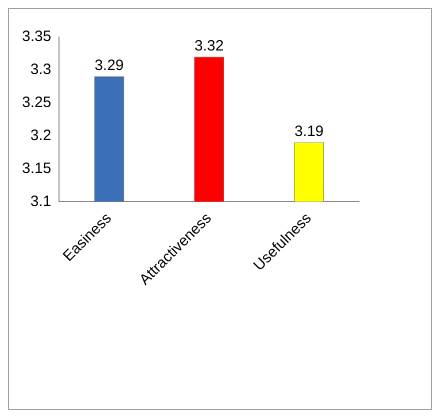 Image resolution: width=444 pixels, height=416 pixels. I want to click on y-tick-label: 3.35, so click(37, 37).